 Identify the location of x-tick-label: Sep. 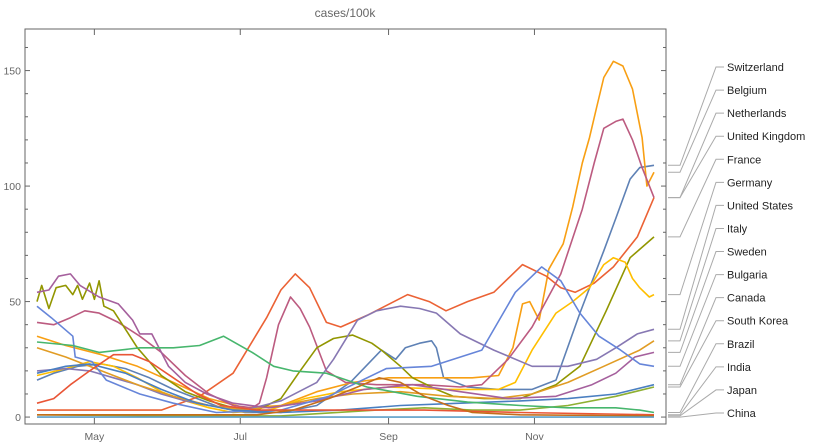
(388, 437).